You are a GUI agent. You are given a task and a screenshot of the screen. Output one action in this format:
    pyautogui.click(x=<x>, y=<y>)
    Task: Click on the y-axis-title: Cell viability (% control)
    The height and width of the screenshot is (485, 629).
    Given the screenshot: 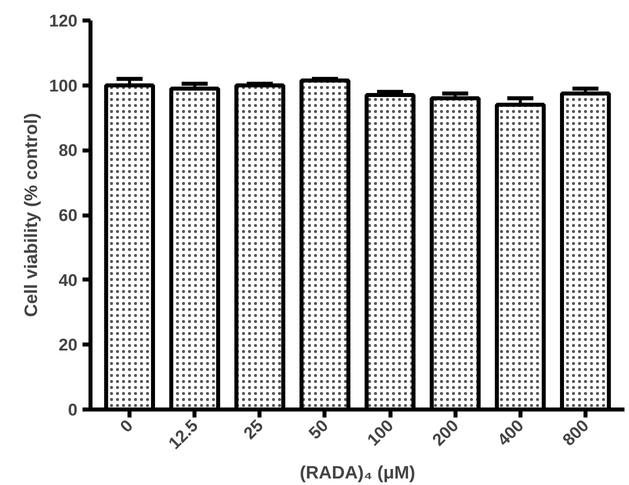 What is the action you would take?
    pyautogui.click(x=31, y=215)
    